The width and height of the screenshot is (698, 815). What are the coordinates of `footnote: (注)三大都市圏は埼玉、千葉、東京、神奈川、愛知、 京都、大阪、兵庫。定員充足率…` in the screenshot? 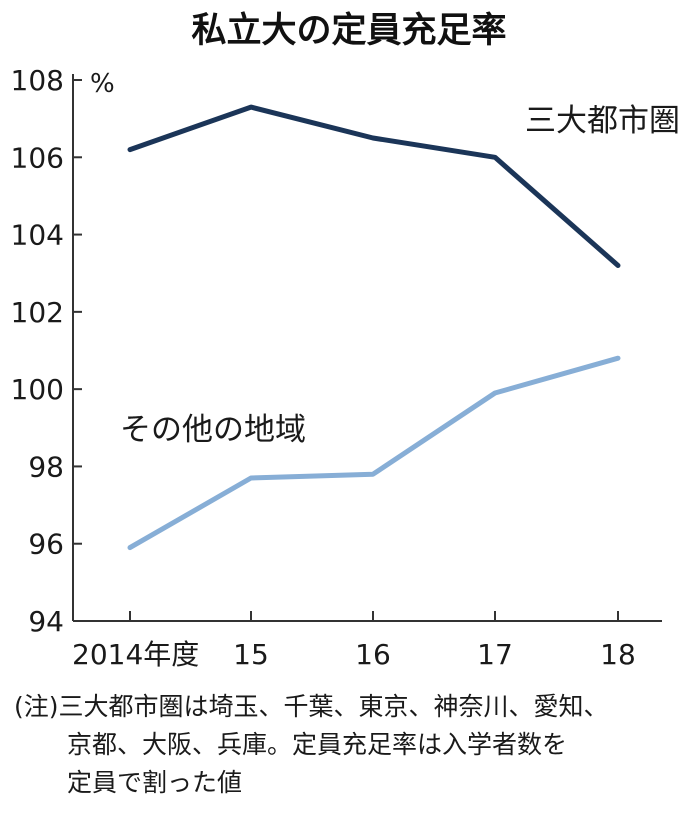 It's located at (352, 745).